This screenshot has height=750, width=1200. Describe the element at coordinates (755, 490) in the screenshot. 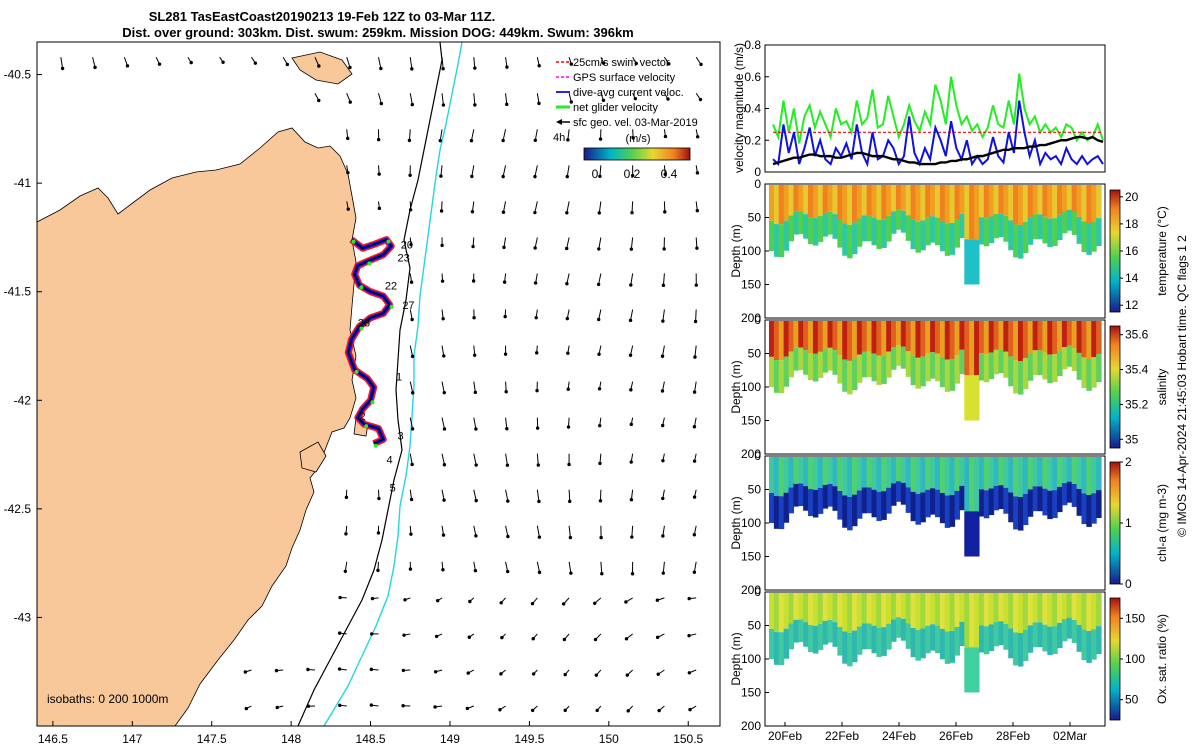

I see `chla-y-tick-label: 50` at that location.